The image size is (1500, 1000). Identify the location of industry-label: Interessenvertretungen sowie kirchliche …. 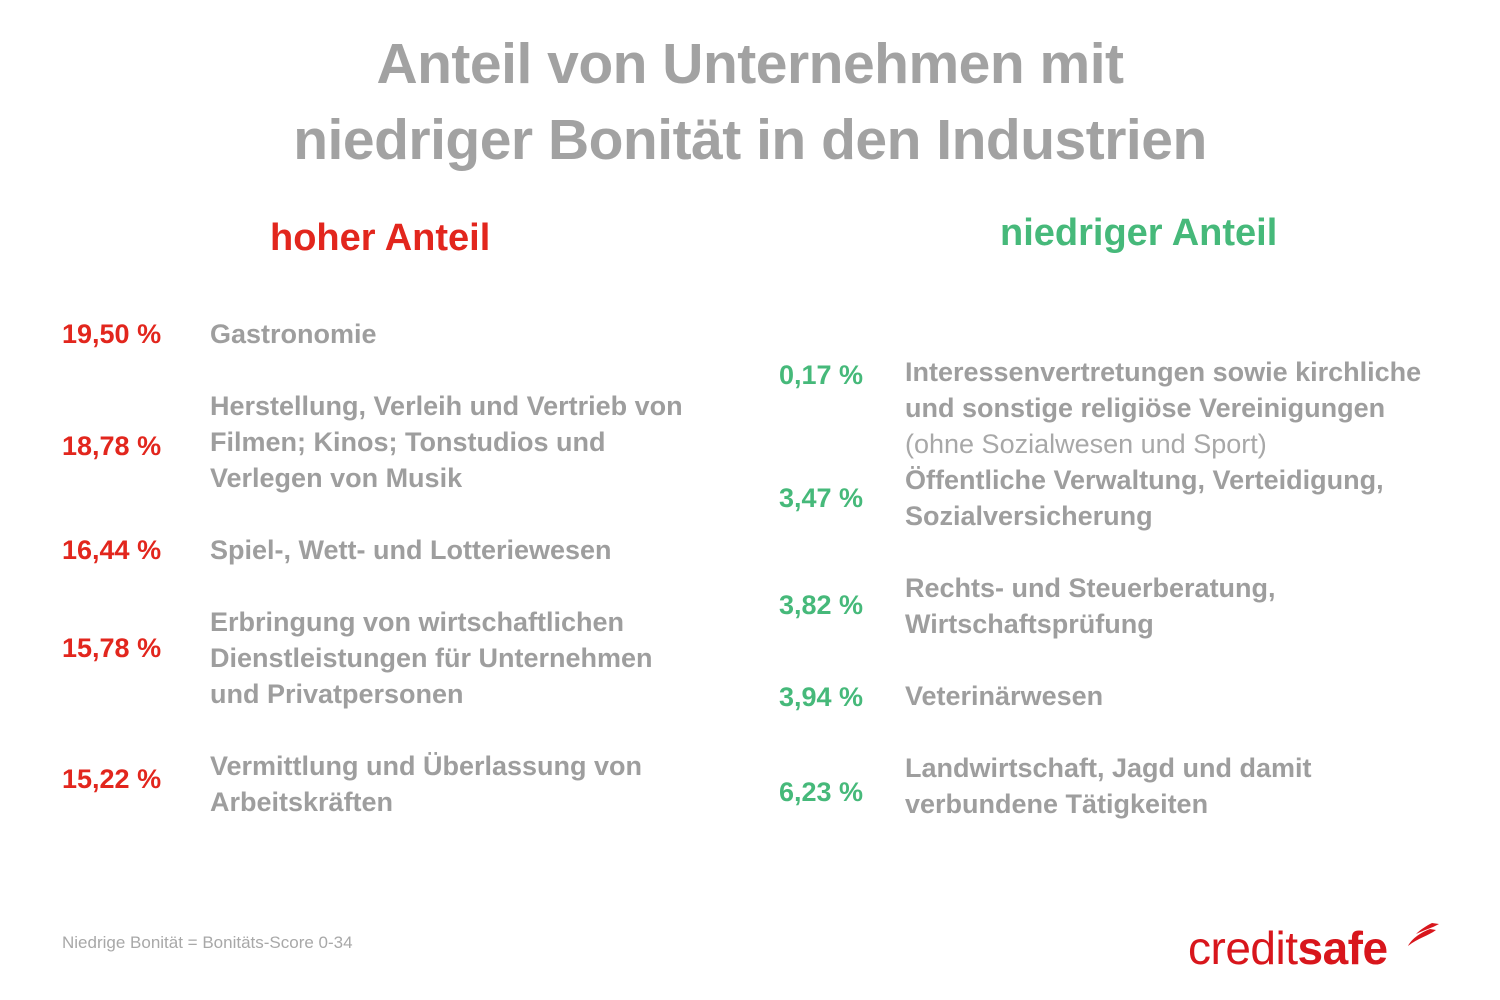
(1185, 408).